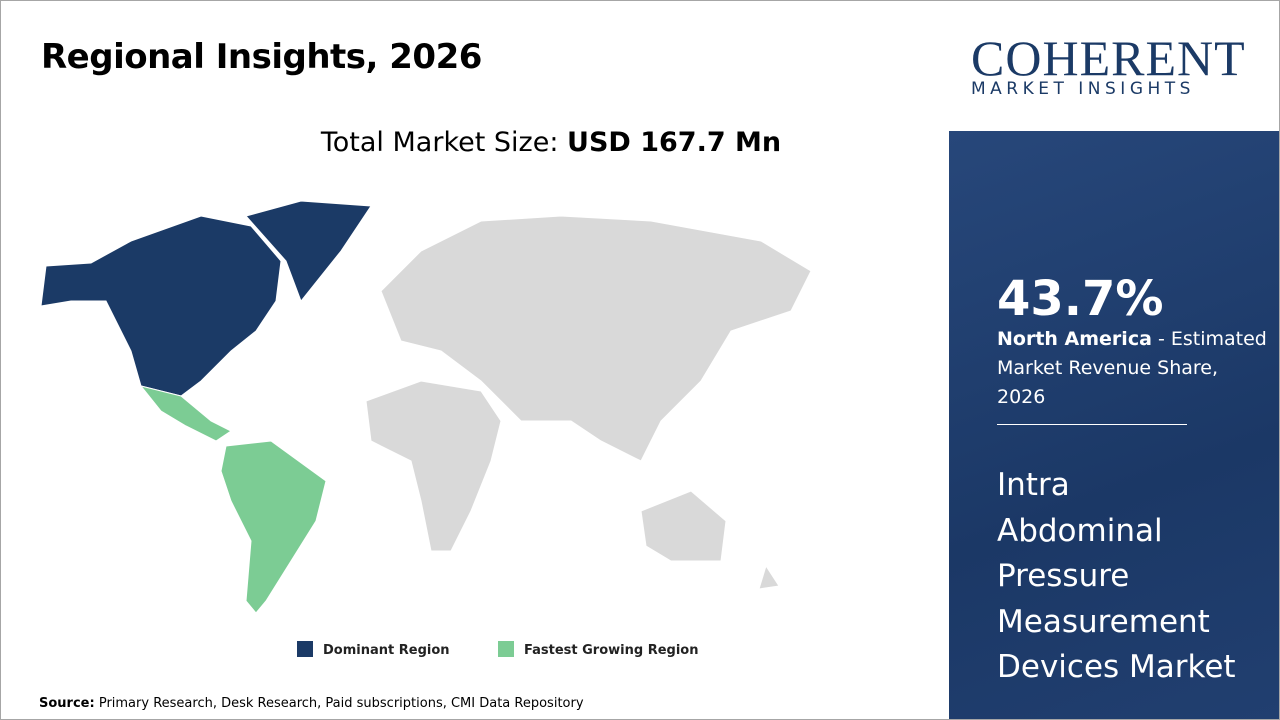  I want to click on source-label: Source:, so click(67, 703).